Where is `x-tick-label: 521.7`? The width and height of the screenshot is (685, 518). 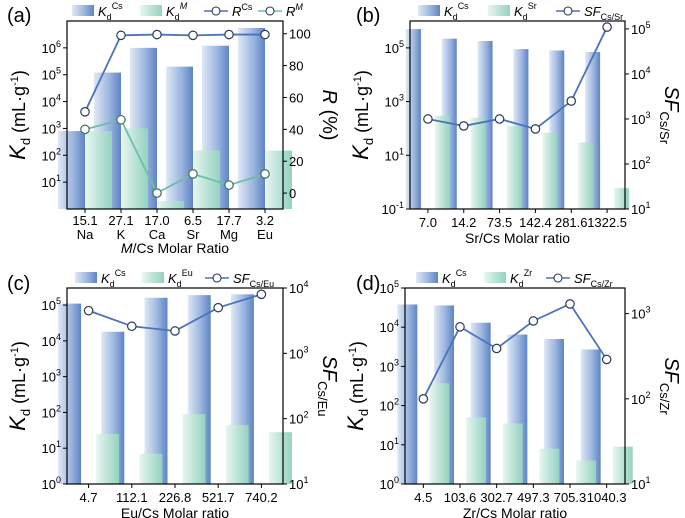
x-tick-label: 521.7 is located at coordinates (218, 497).